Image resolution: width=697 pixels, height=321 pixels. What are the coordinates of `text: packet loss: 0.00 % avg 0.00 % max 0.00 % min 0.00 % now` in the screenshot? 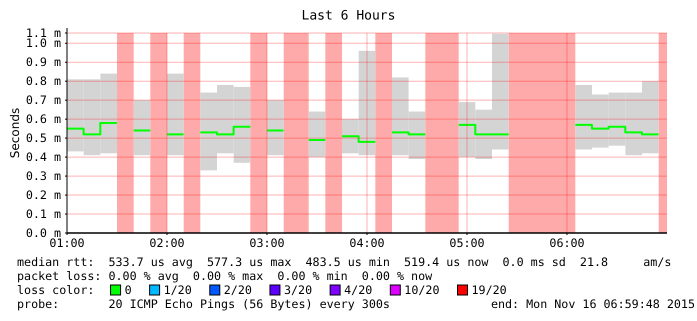 It's located at (225, 276).